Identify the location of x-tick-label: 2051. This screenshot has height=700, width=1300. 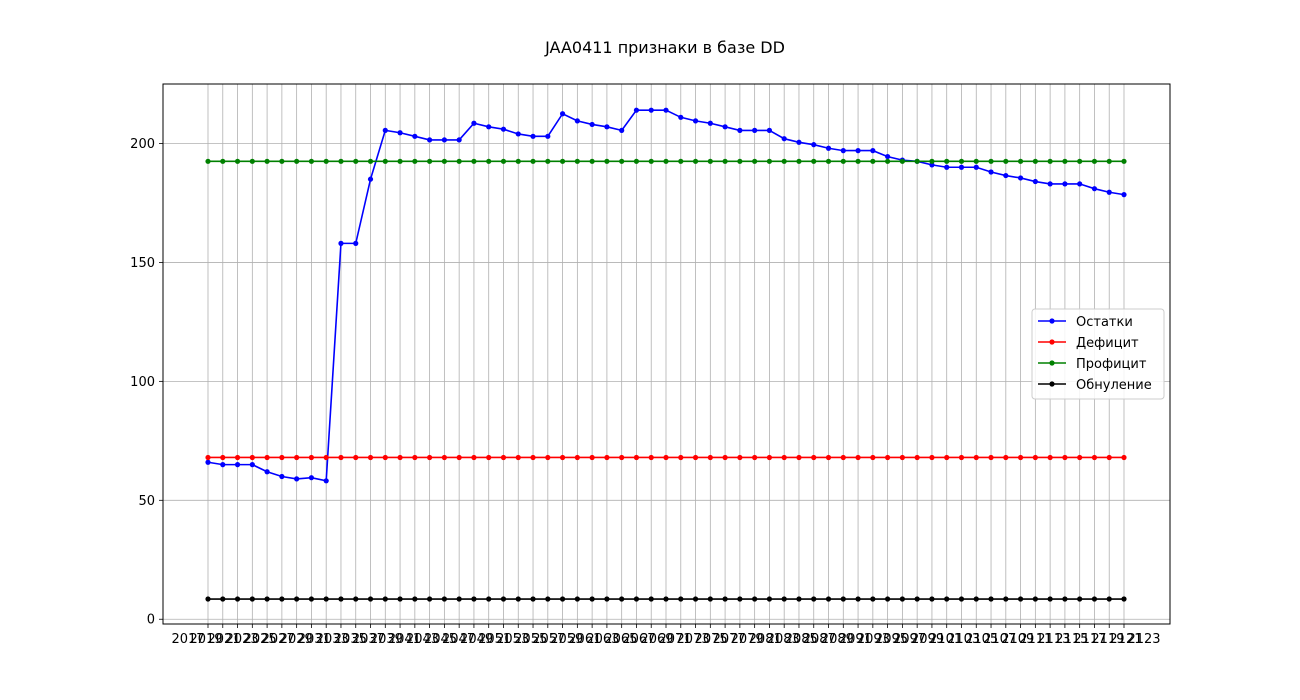
(494, 639).